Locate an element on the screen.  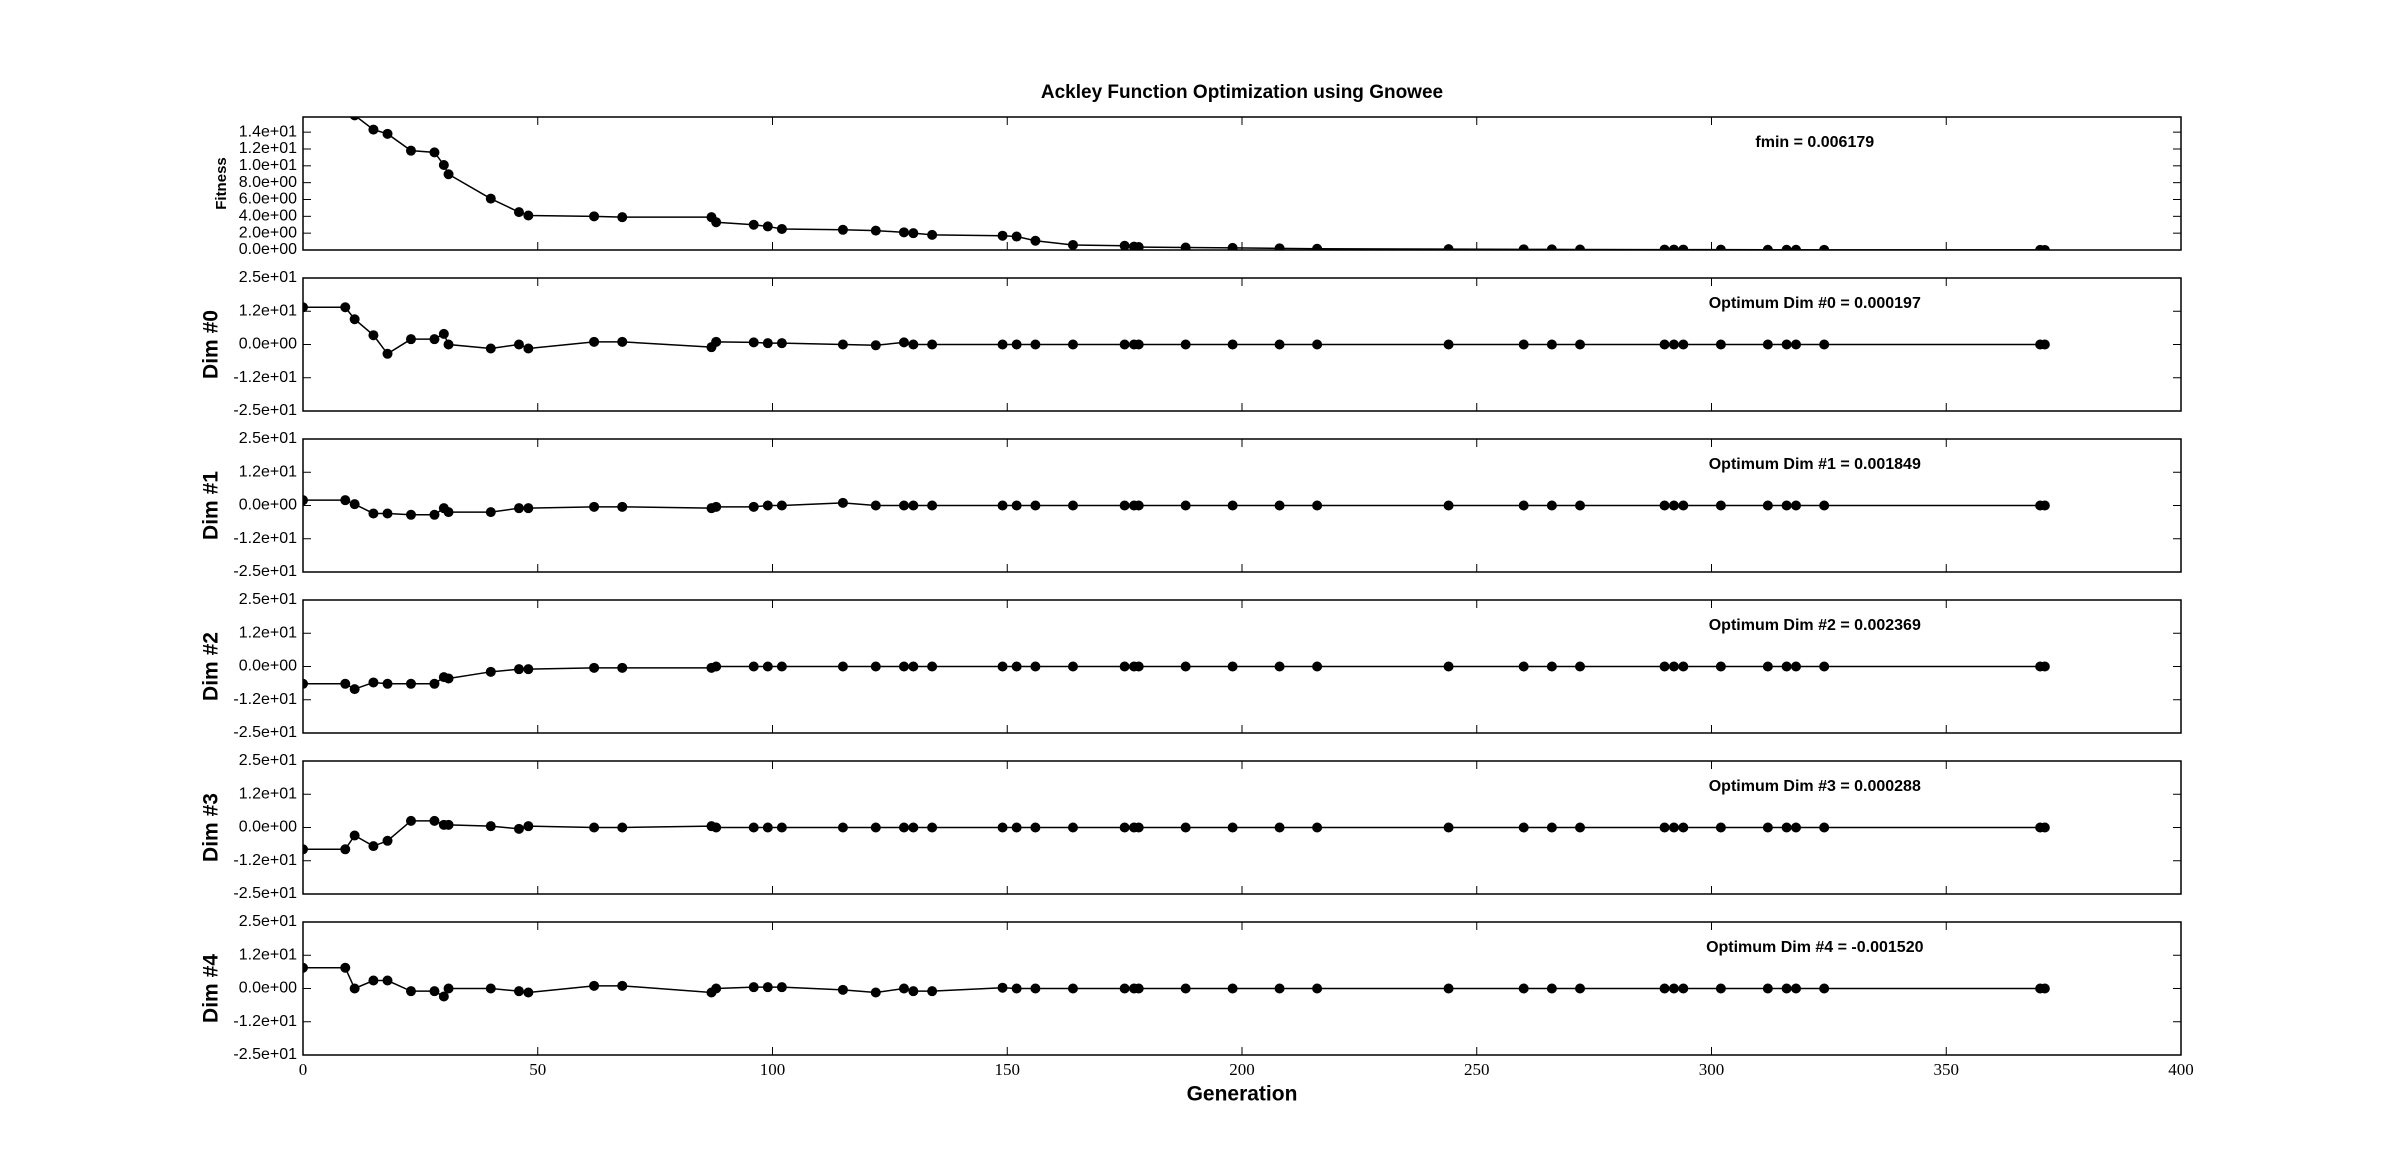
x-tick-label: 200 is located at coordinates (1242, 1069).